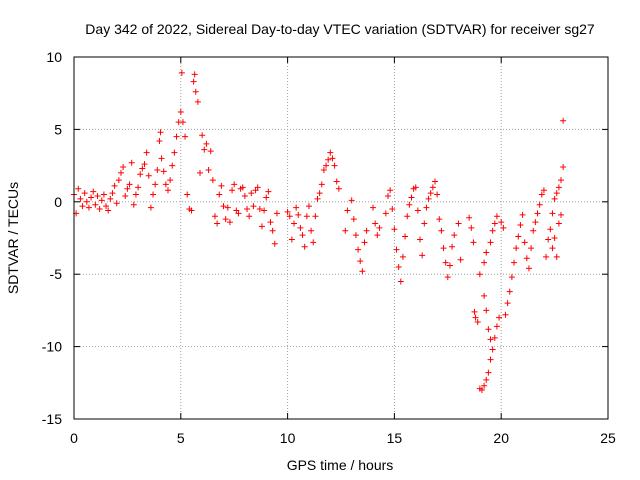 Image resolution: width=640 pixels, height=480 pixels. Describe the element at coordinates (395, 438) in the screenshot. I see `x-tick-label: 15` at that location.